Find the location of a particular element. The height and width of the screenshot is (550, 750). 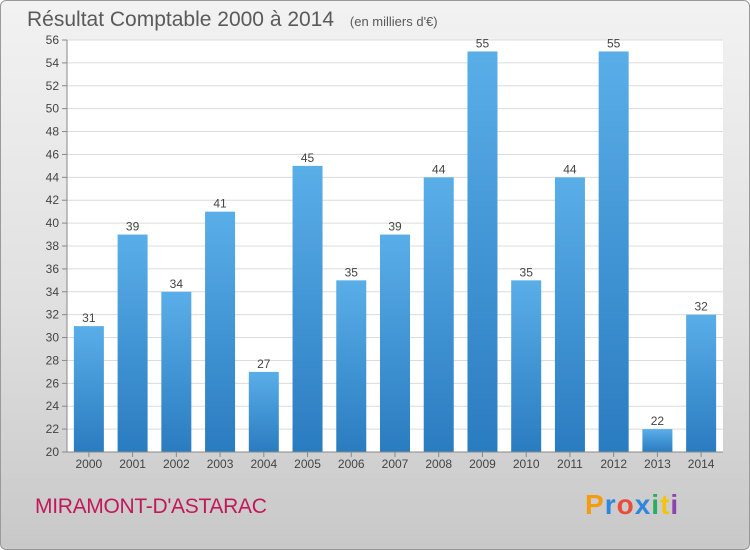

x-tick-label: 2009 is located at coordinates (482, 464).